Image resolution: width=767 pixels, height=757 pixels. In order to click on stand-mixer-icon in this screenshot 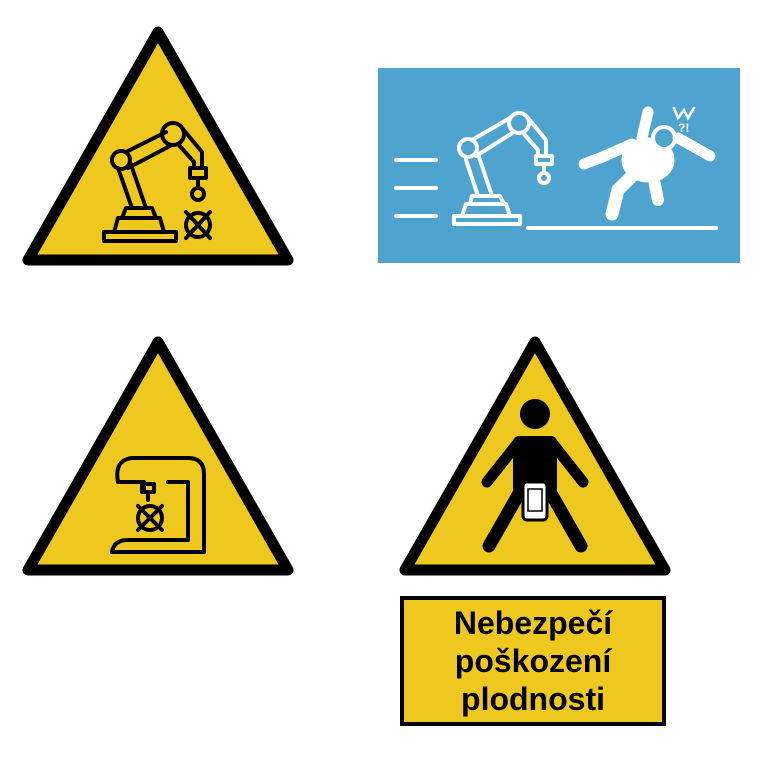, I will do `click(158, 505)`.